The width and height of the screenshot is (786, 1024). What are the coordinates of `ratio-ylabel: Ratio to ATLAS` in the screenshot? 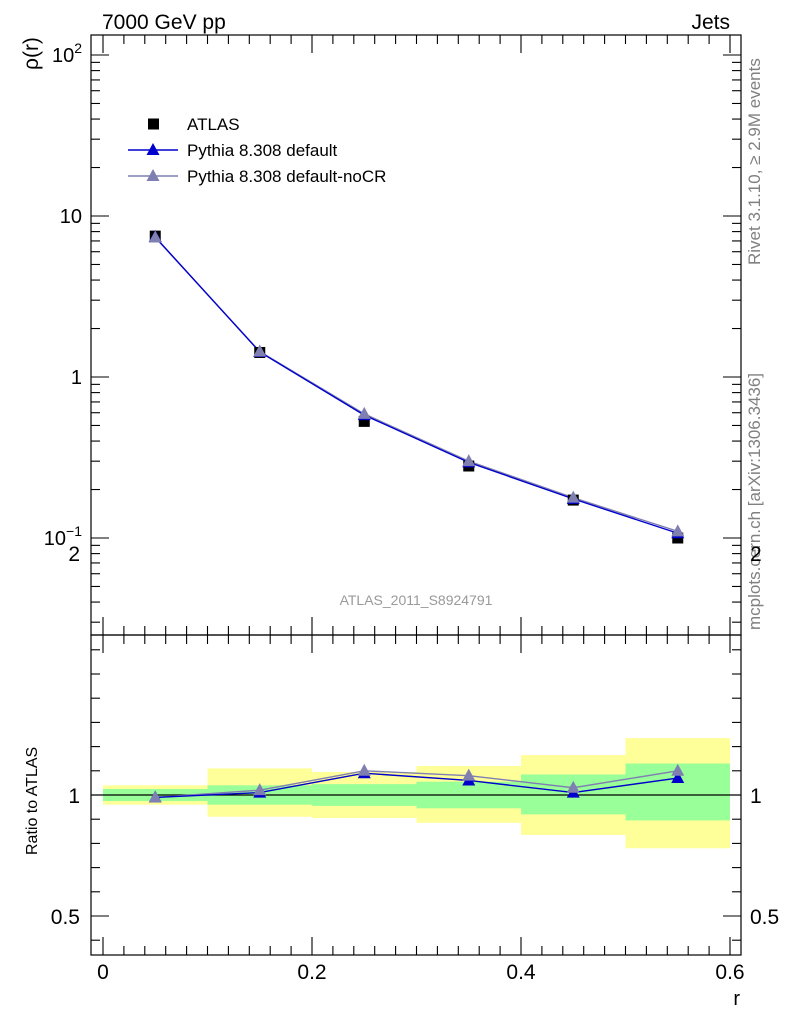 It's located at (32, 801).